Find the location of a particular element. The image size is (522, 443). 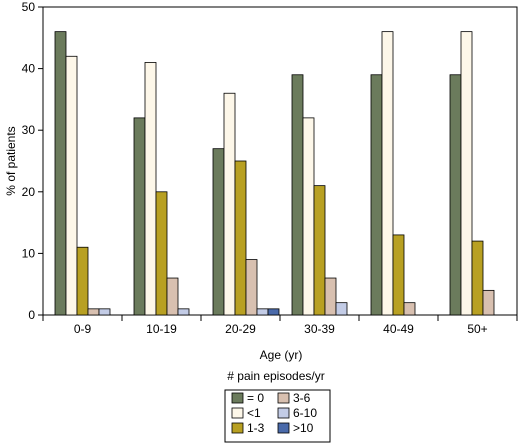

y-axis-title: % of patients is located at coordinates (11, 160).